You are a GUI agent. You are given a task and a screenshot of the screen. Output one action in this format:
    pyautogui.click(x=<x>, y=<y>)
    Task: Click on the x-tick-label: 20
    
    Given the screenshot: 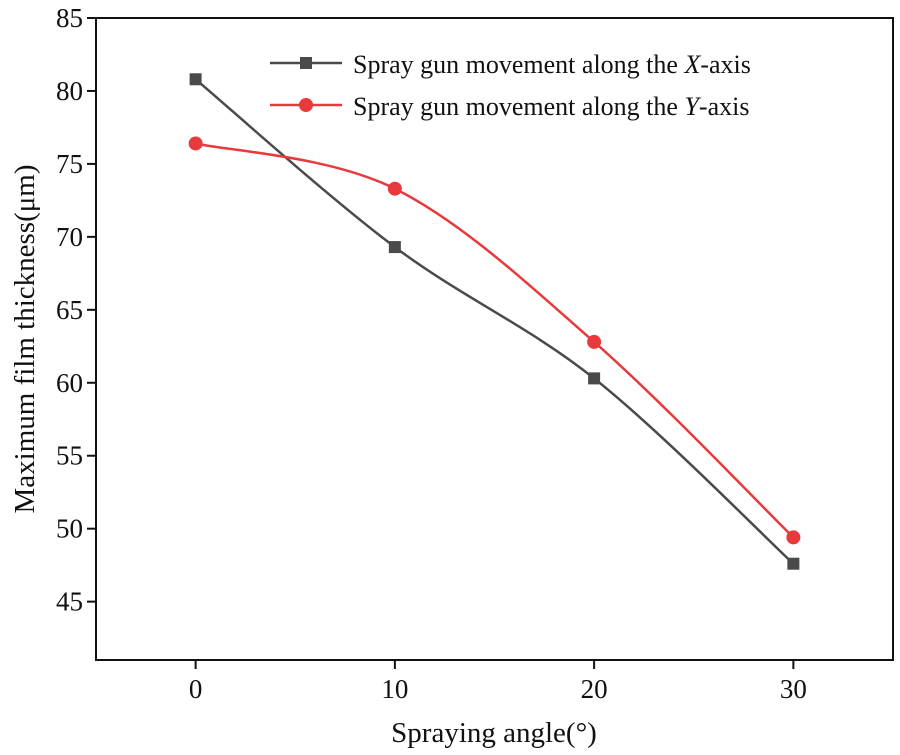 What is the action you would take?
    pyautogui.click(x=594, y=689)
    